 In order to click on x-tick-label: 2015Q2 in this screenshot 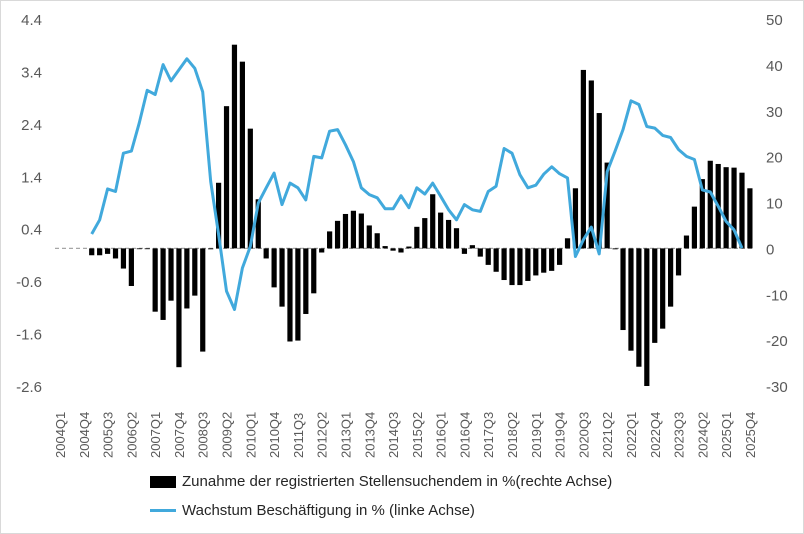, I will do `click(417, 435)`.